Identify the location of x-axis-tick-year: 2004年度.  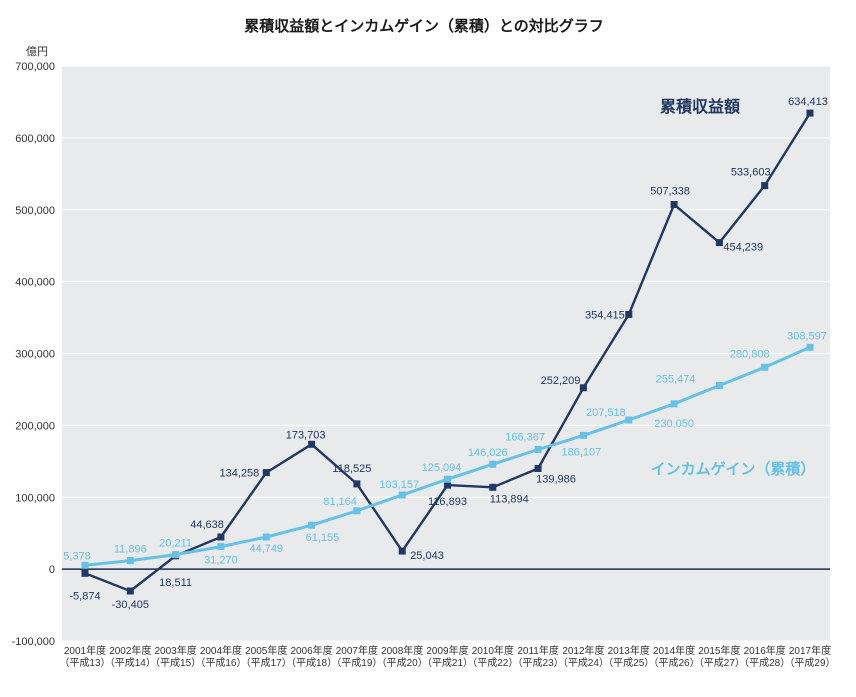
(221, 650).